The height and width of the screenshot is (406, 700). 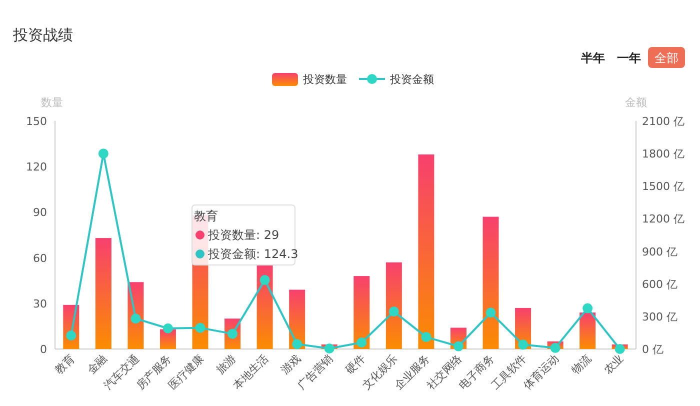 I want to click on y2-tick-label: 900 亿, so click(x=660, y=251).